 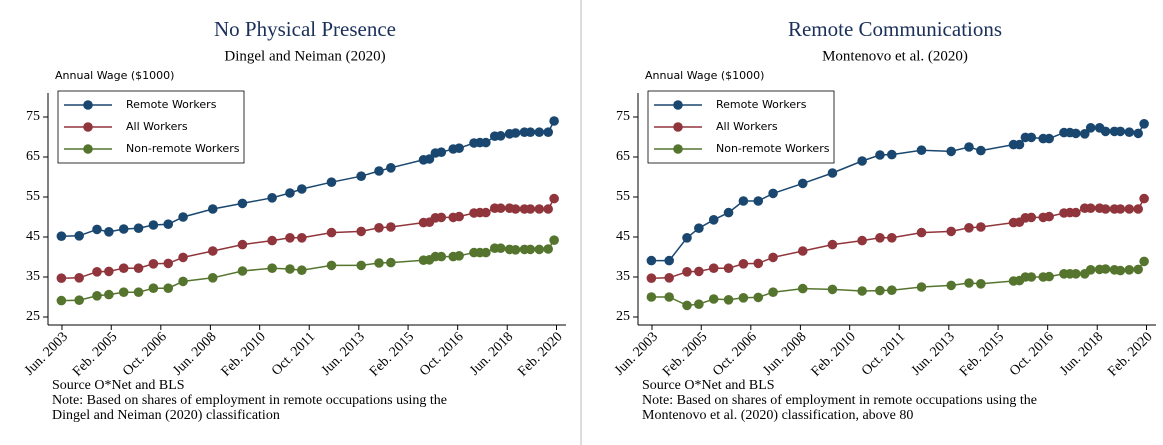 I want to click on y-tick-label: 35, so click(x=33, y=276).